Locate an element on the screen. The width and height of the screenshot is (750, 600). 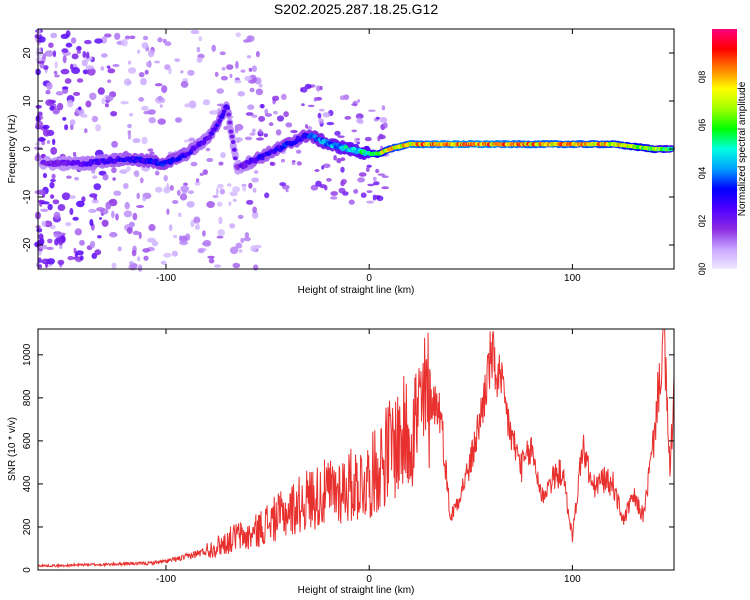
snr-ytick-label: 1000 is located at coordinates (27, 354).